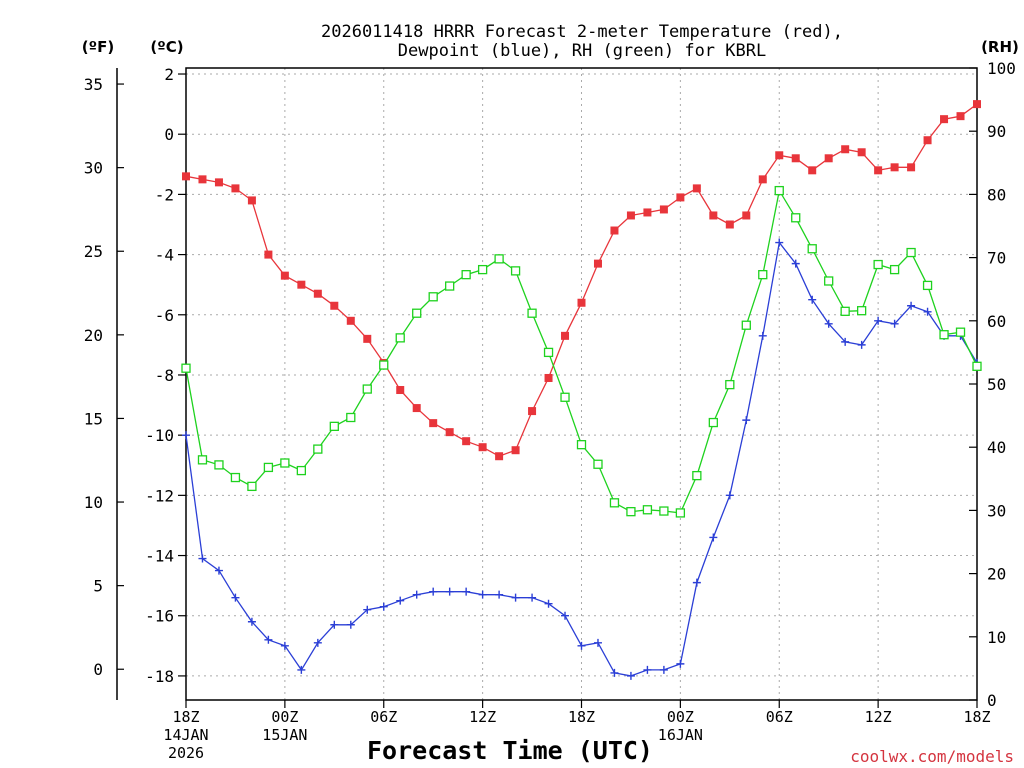 The height and width of the screenshot is (768, 1024). What do you see at coordinates (98, 586) in the screenshot?
I see `fahrenheit-tick-label: 5` at bounding box center [98, 586].